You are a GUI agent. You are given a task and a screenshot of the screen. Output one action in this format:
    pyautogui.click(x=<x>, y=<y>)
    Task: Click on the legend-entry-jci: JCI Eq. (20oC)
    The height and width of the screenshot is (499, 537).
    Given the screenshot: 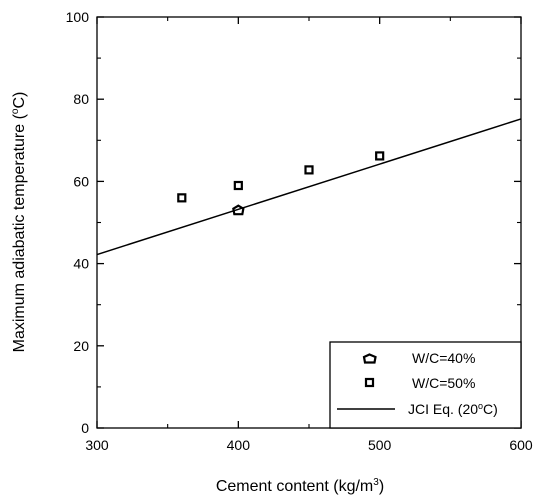 What is the action you would take?
    pyautogui.click(x=417, y=409)
    